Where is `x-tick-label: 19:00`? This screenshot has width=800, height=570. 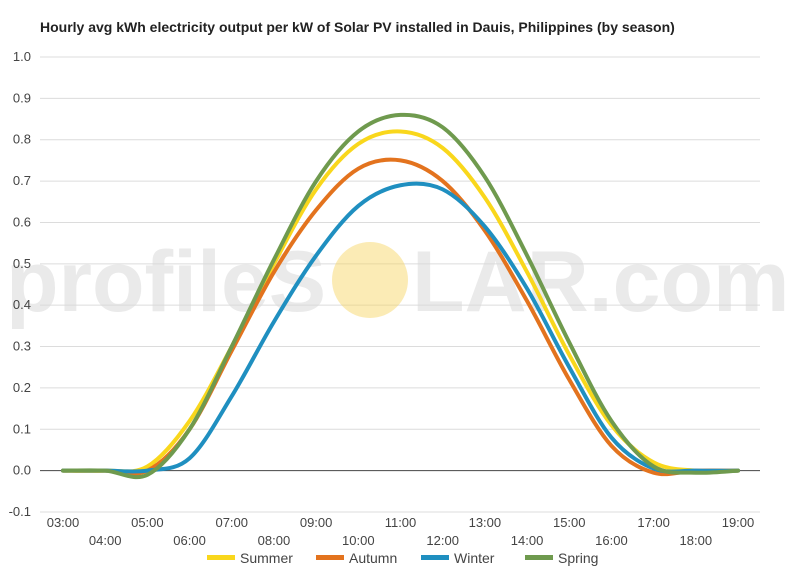
x-tick-label: 19:00 is located at coordinates (738, 522).